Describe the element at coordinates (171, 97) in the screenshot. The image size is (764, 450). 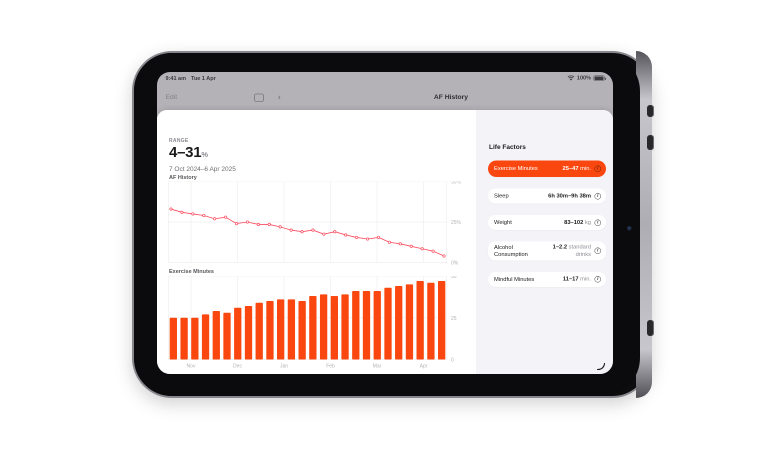
I see `edit-button: Edit` at that location.